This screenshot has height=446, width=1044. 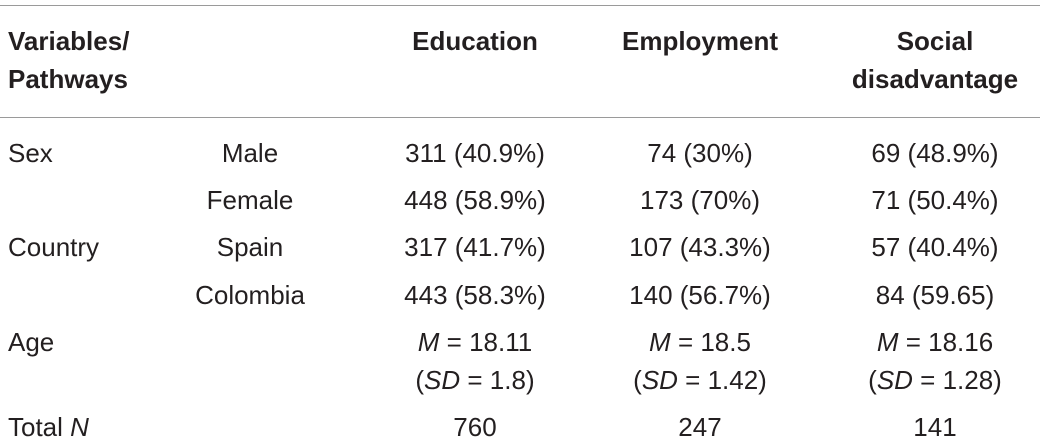 I want to click on row-label-sex: Sex, so click(x=30, y=153).